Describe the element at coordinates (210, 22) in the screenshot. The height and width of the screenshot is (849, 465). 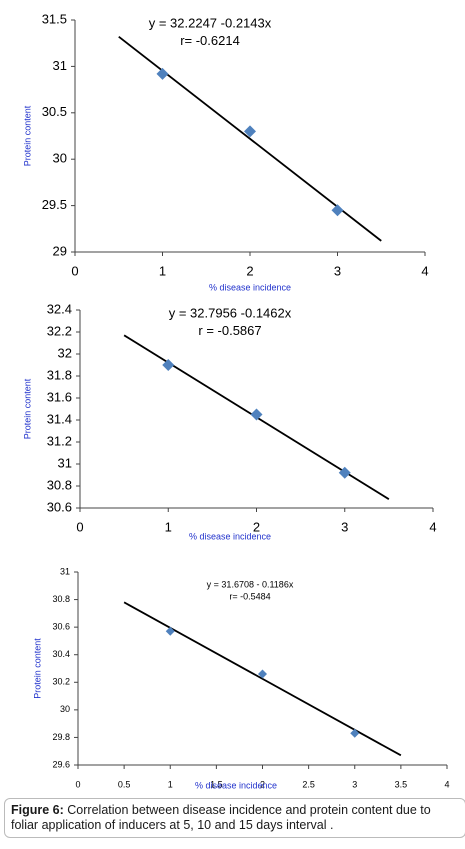
I see `equation: y = 32.2247 -0.2143x` at that location.